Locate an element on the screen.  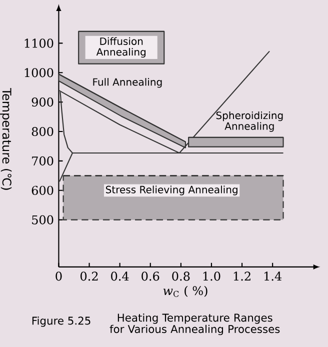
x-tick-label: 1.2 is located at coordinates (242, 276).